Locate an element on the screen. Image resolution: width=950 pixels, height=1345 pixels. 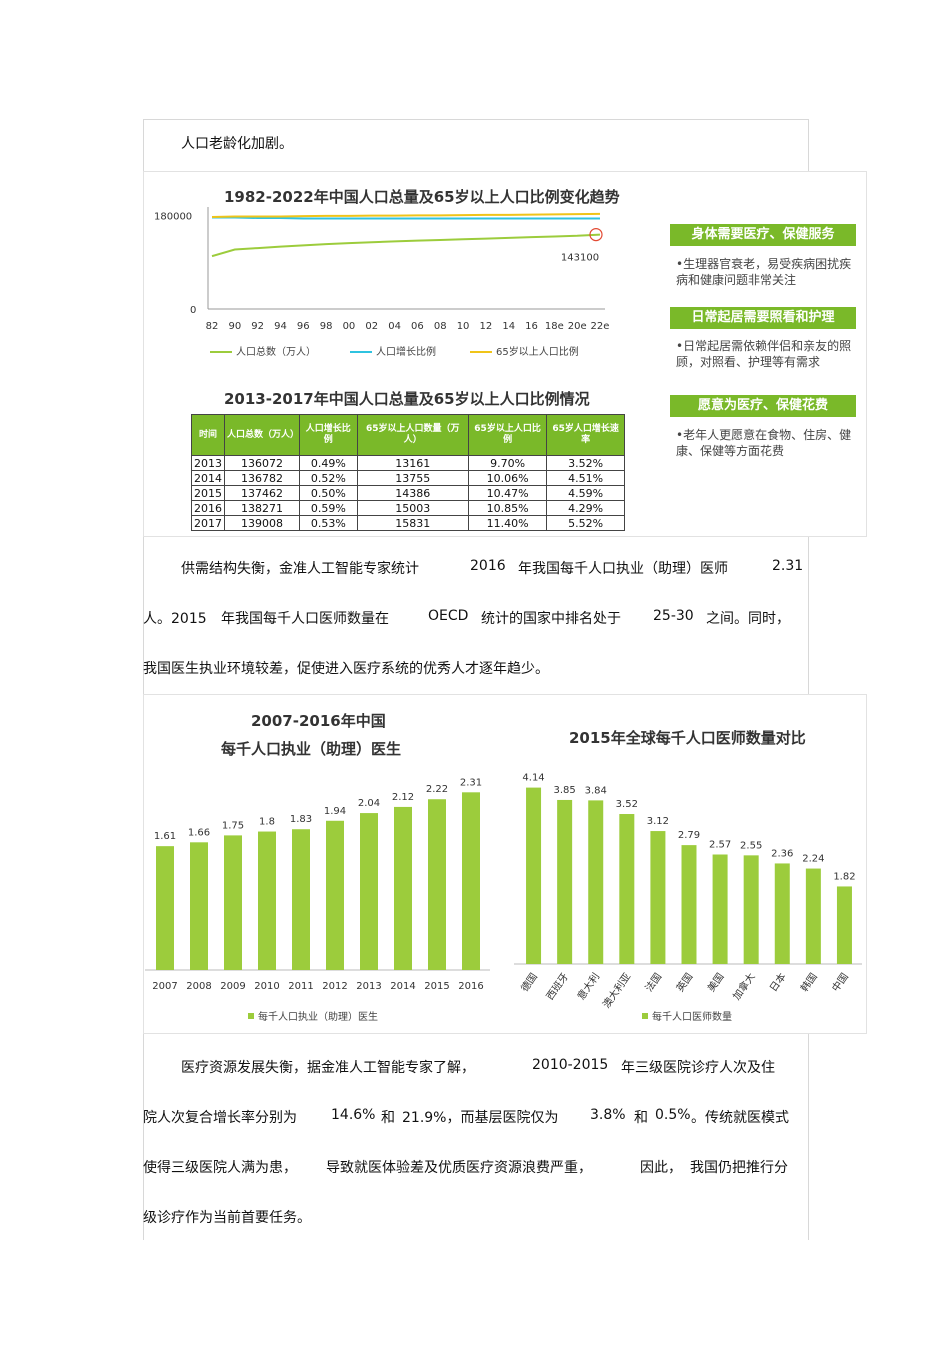
data-label: 3.52 is located at coordinates (627, 804).